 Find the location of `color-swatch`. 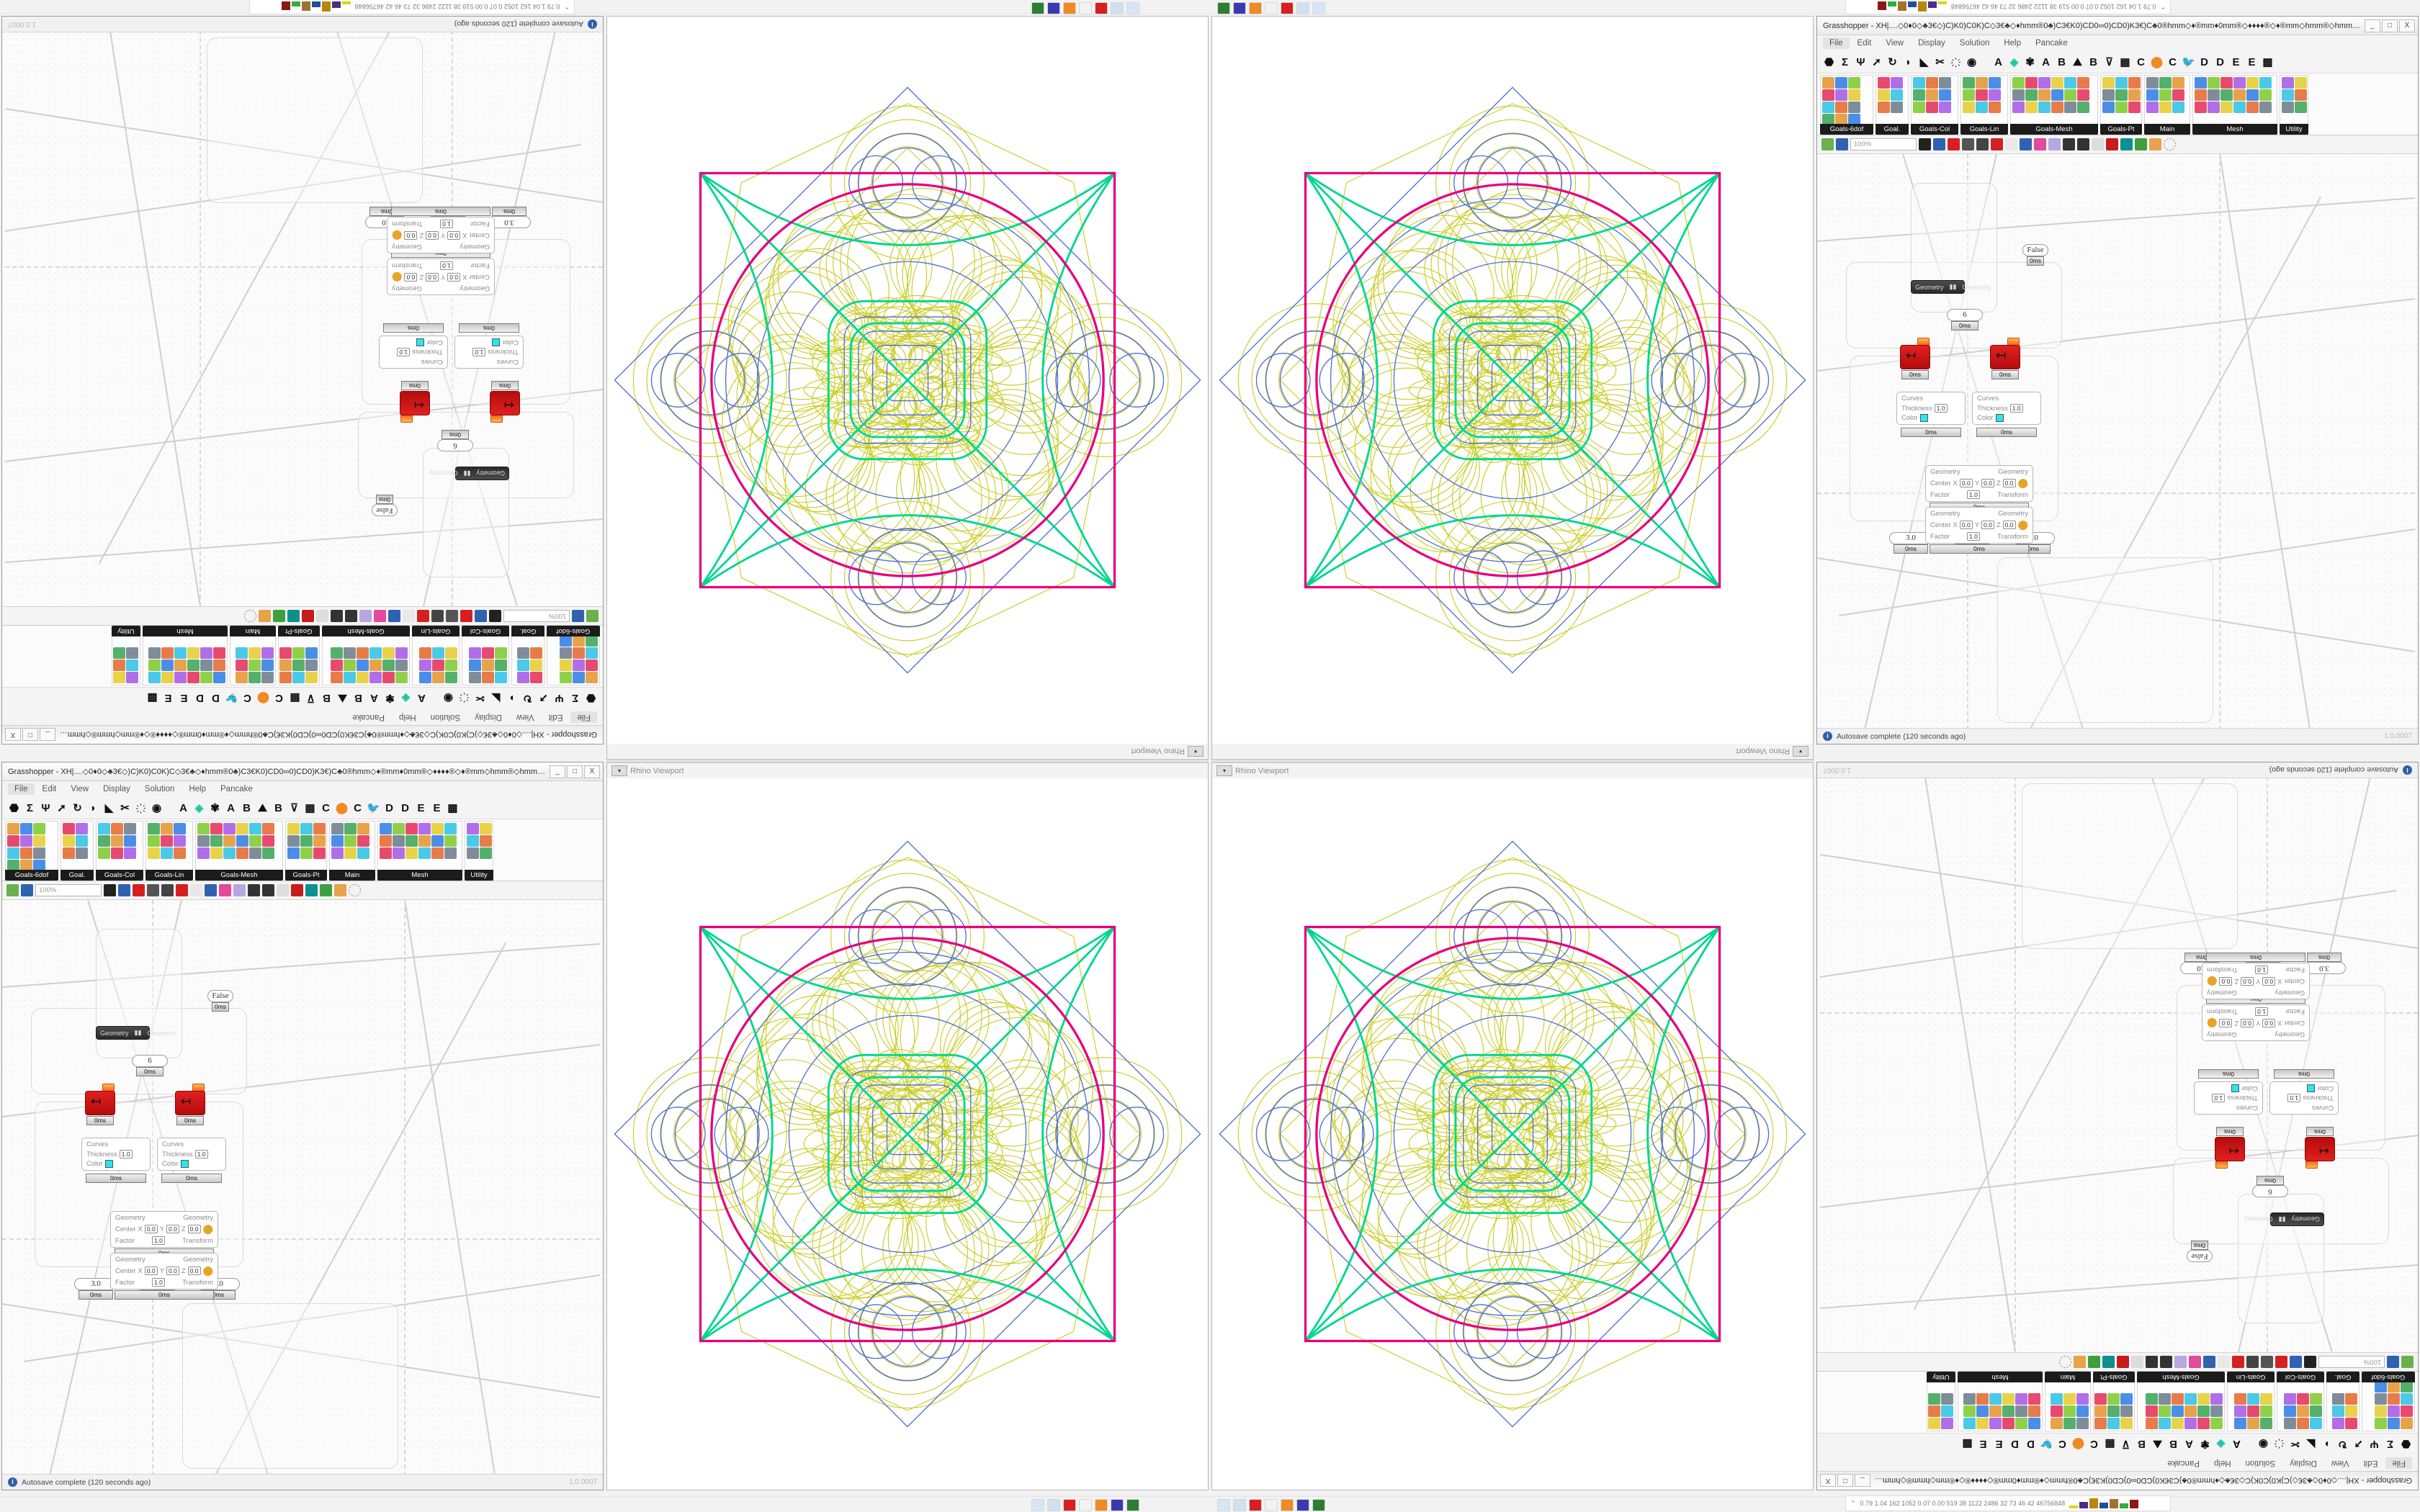

color-swatch is located at coordinates (185, 1164).